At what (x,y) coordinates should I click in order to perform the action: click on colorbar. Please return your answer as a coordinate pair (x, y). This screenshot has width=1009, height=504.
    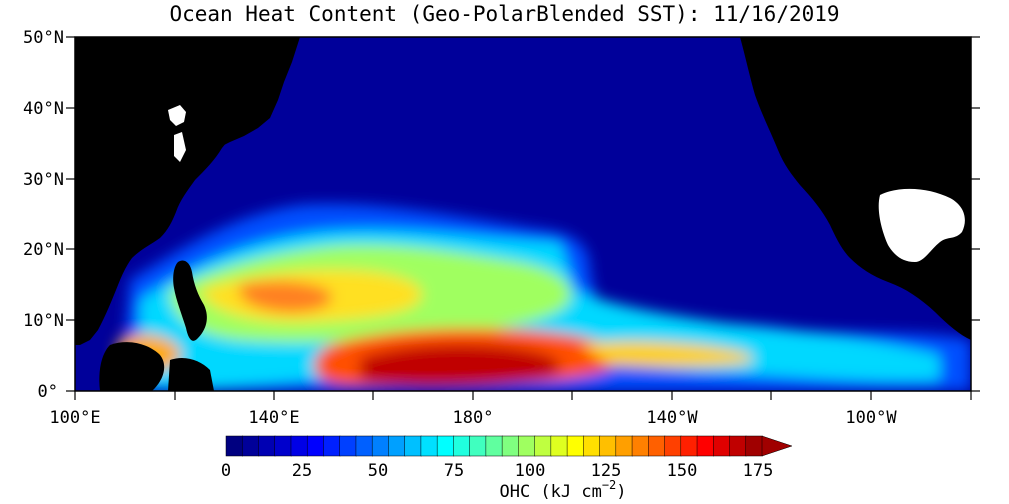
    Looking at the image, I should click on (509, 446).